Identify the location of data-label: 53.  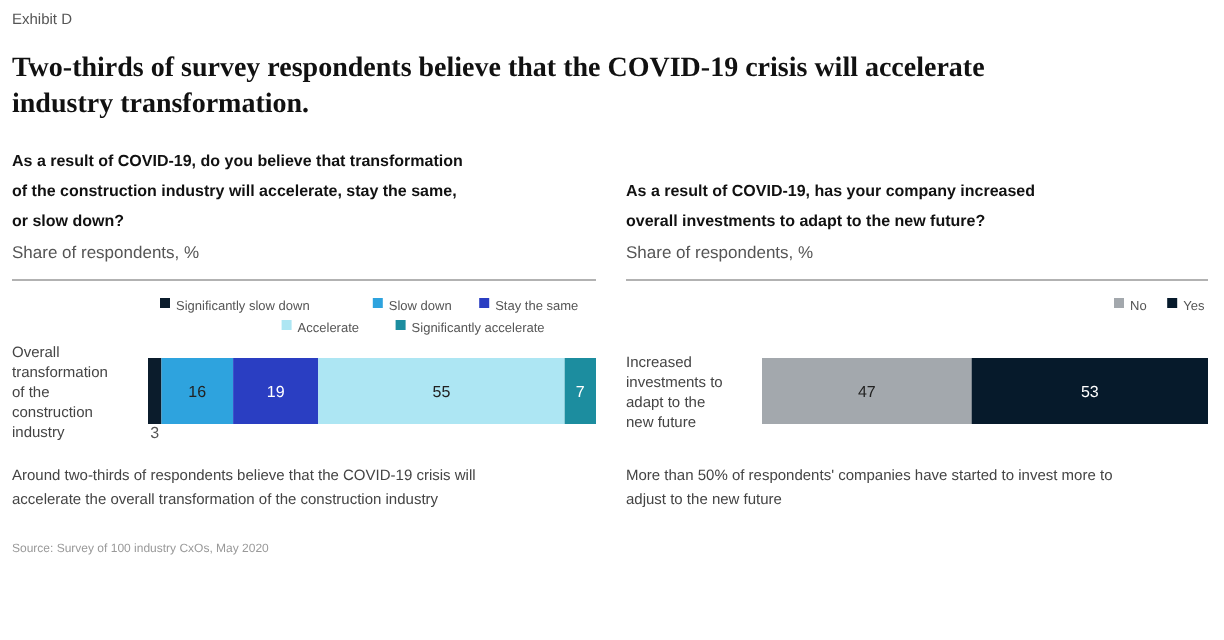
(1090, 392).